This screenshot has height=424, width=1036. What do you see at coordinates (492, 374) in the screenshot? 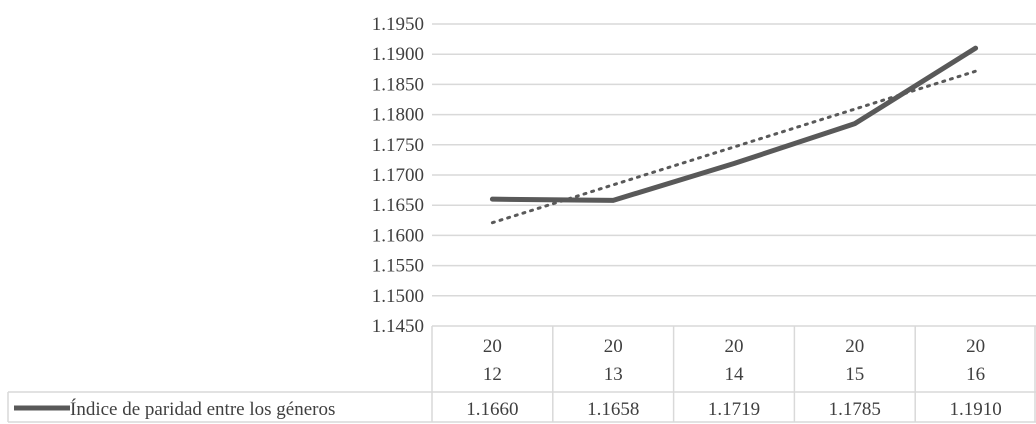
I see `x-tick-label: 12` at bounding box center [492, 374].